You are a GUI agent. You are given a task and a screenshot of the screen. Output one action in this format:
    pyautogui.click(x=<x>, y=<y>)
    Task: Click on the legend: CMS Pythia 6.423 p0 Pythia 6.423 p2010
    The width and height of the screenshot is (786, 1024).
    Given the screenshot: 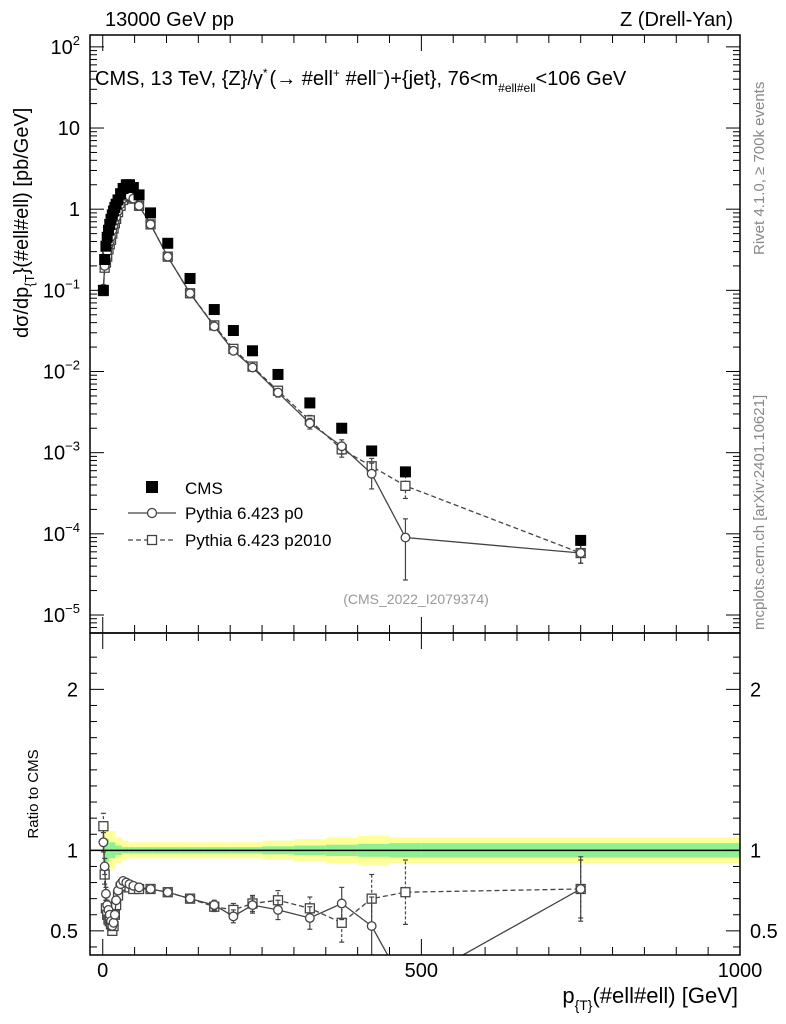 What is the action you would take?
    pyautogui.click(x=230, y=514)
    